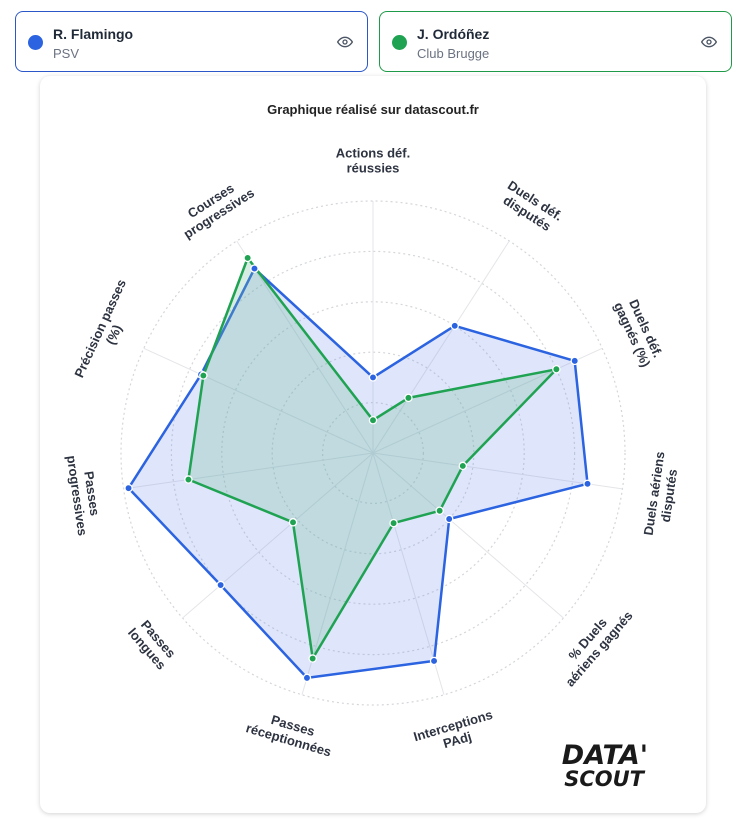 This screenshot has height=828, width=748. Describe the element at coordinates (593, 643) in the screenshot. I see `axis-label: % Duelsaériens gagnés` at that location.